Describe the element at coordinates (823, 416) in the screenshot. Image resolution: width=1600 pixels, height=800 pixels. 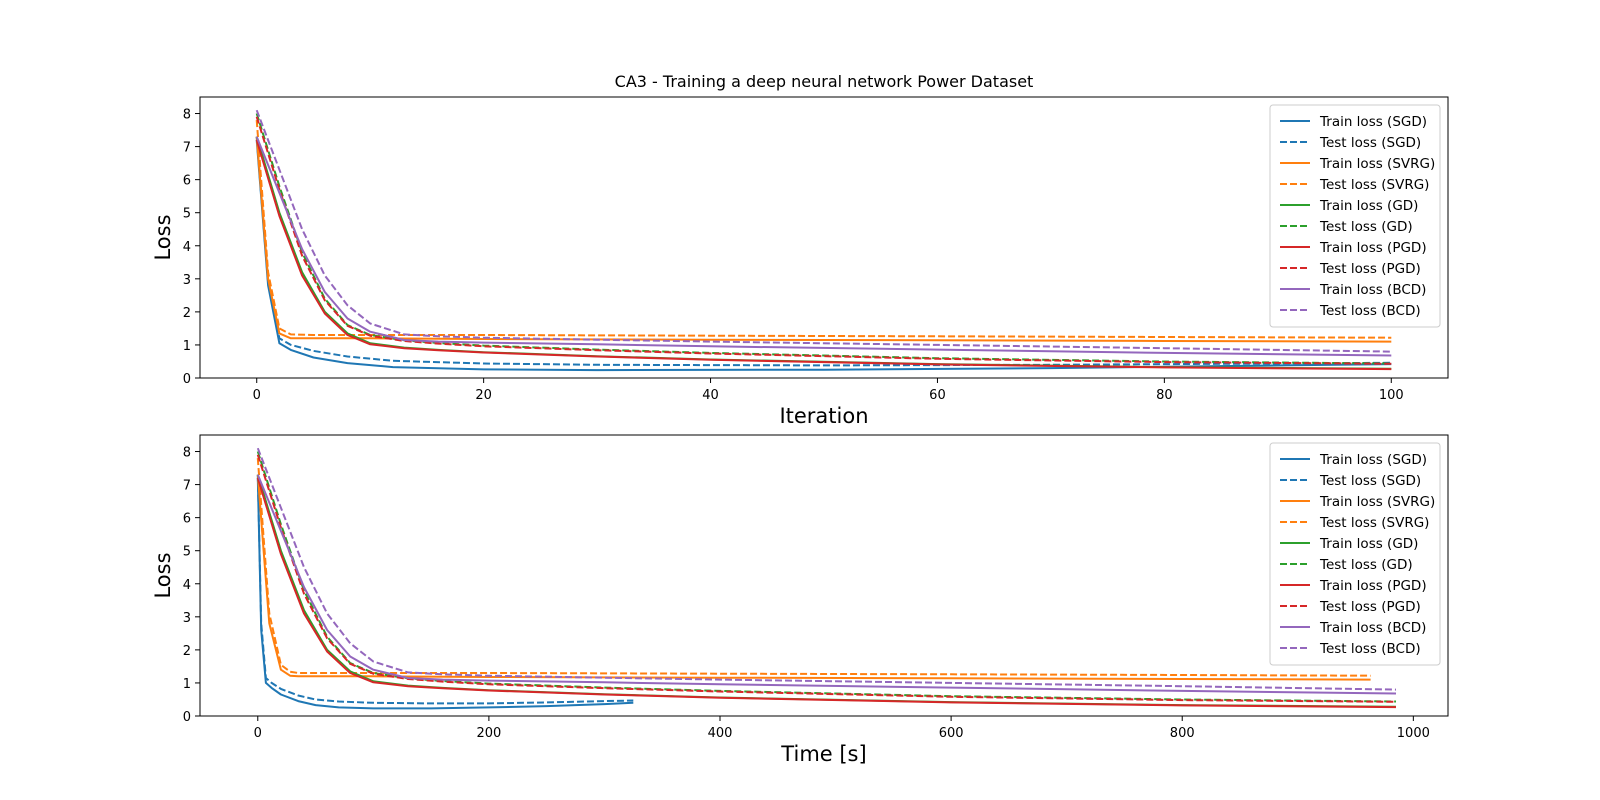
I see `x-axis-label: Iteration` at that location.